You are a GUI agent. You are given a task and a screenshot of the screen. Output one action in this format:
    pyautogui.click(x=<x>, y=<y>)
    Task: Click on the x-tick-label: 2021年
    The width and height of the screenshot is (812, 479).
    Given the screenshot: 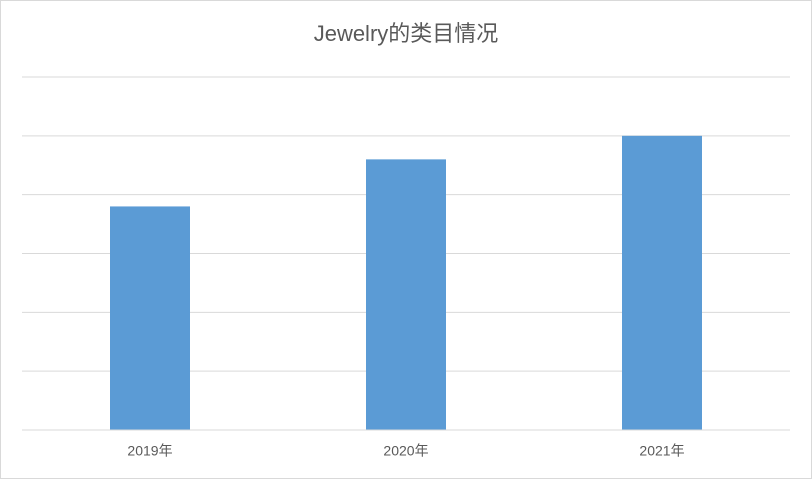 What is the action you would take?
    pyautogui.click(x=661, y=451)
    